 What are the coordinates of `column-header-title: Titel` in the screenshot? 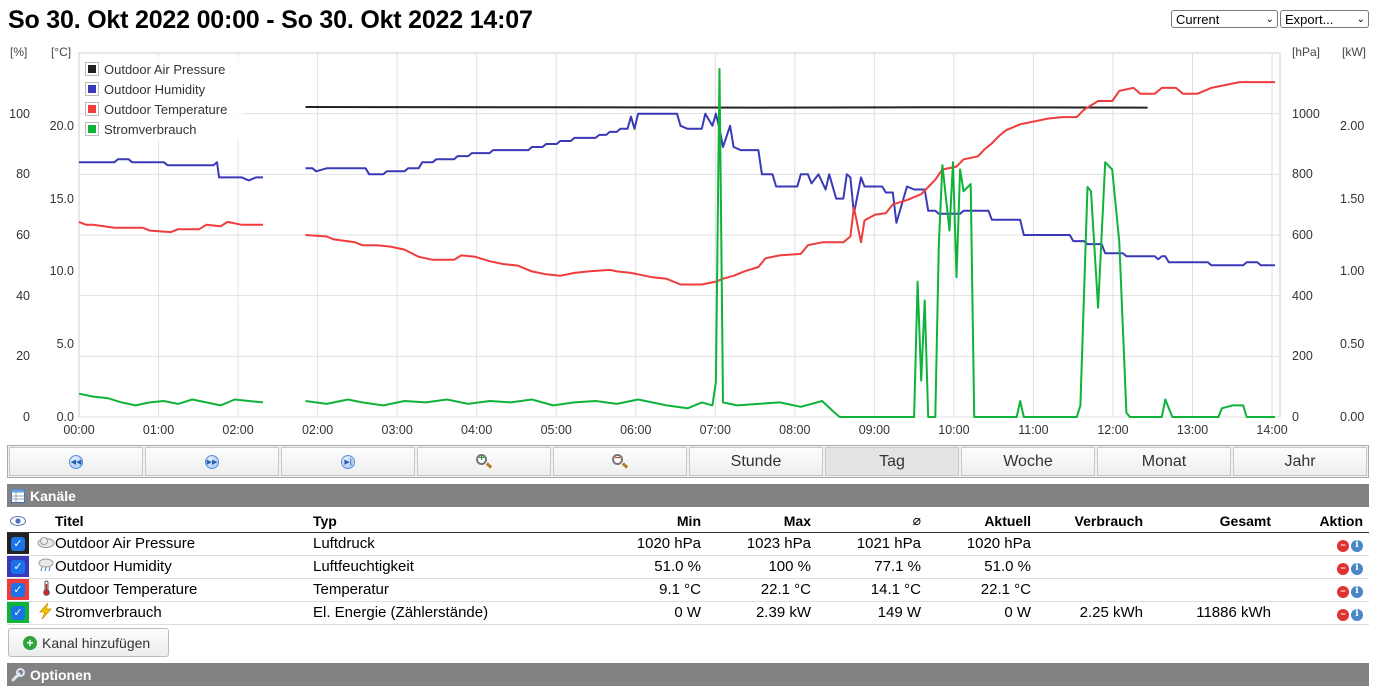 It's located at (181, 521).